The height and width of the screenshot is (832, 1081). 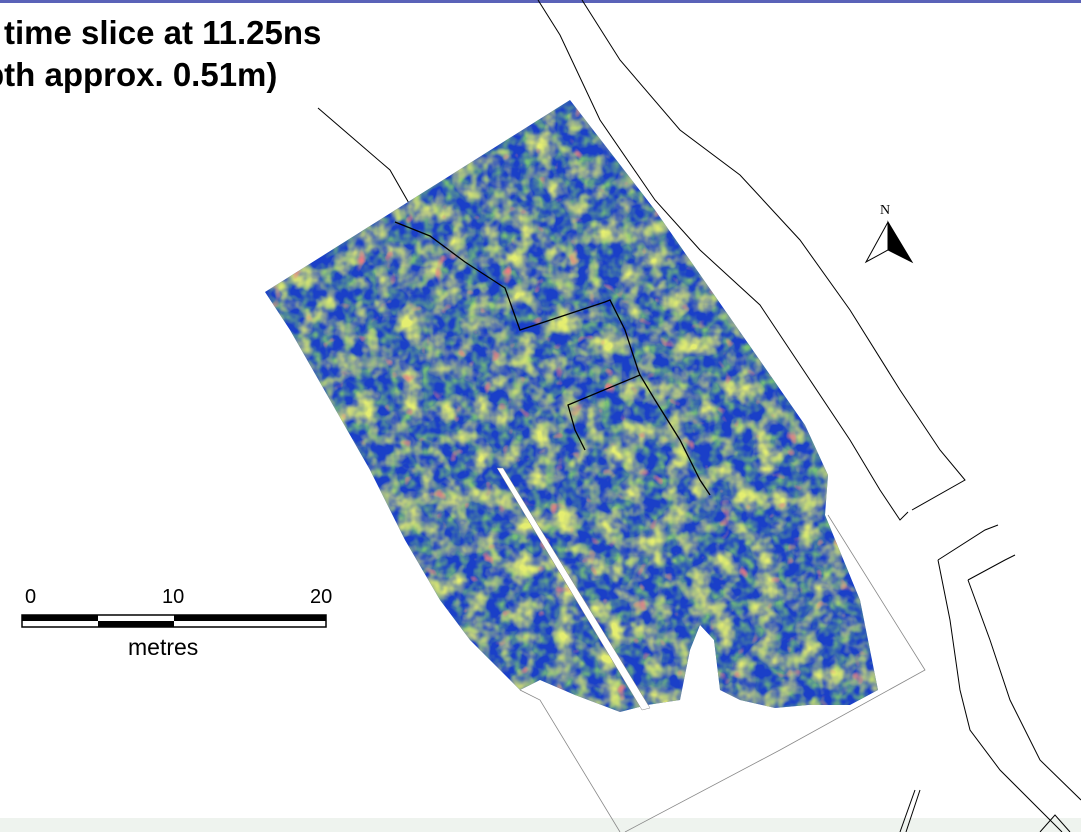 I want to click on top-rule, so click(x=540, y=1).